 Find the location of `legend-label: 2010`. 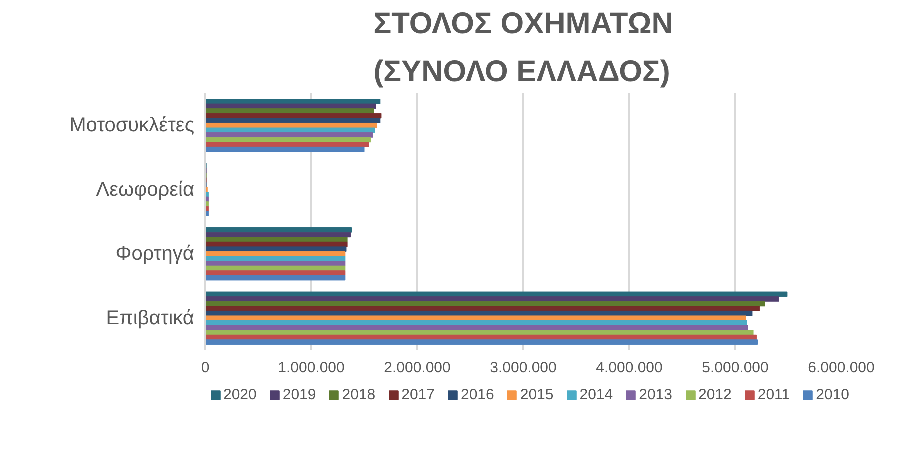

legend-label: 2010 is located at coordinates (833, 395).